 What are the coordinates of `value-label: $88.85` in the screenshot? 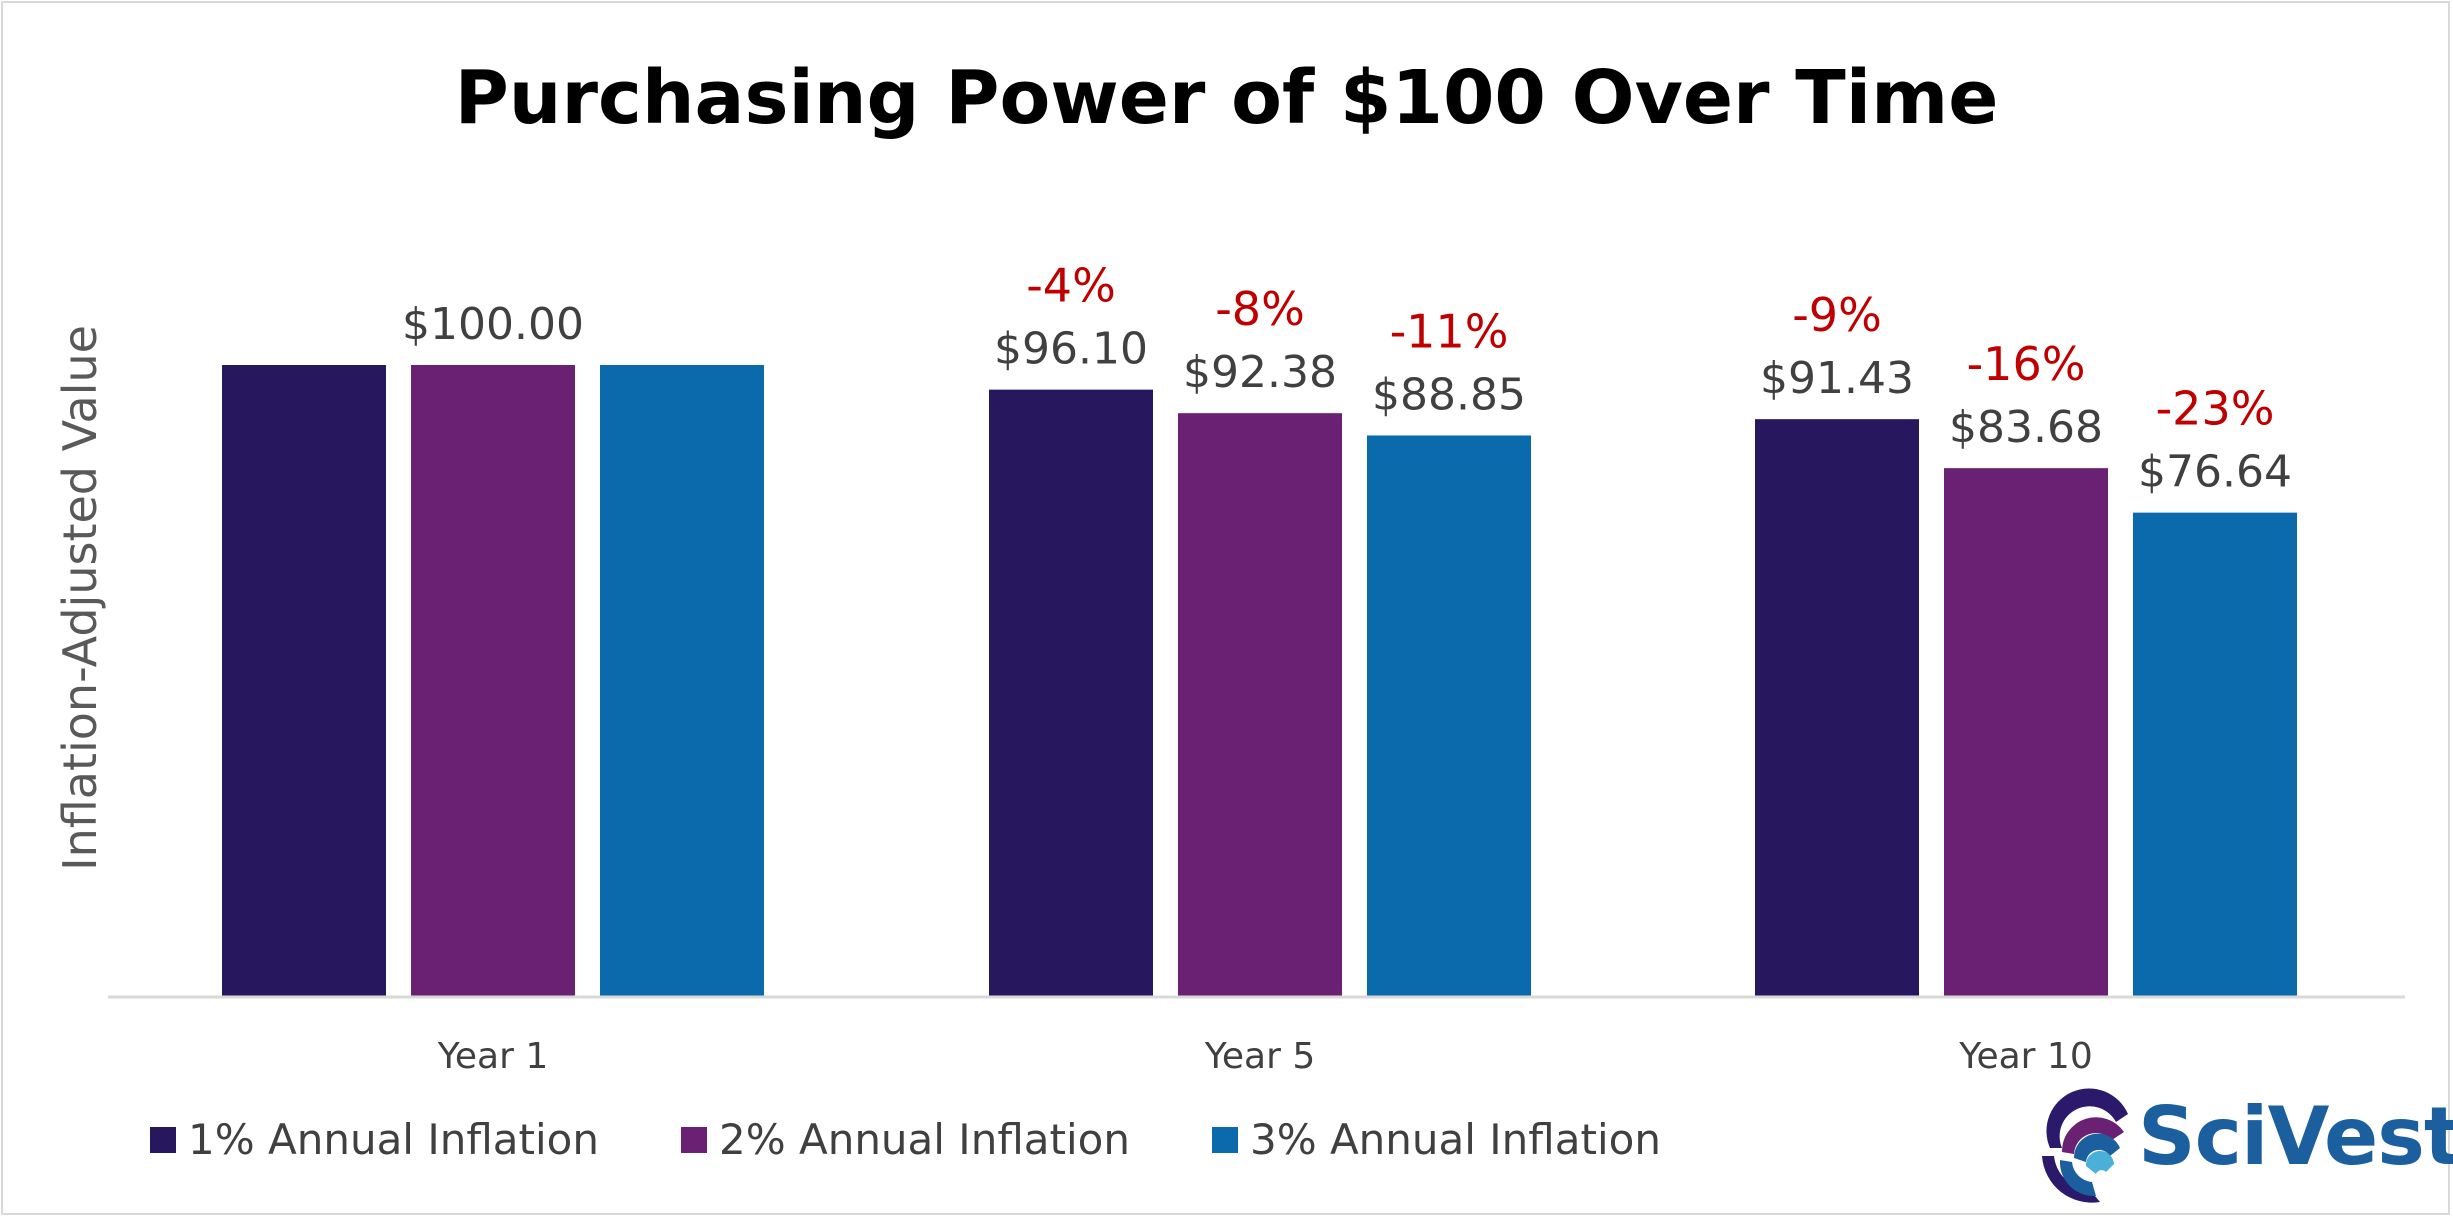 It's located at (1449, 394).